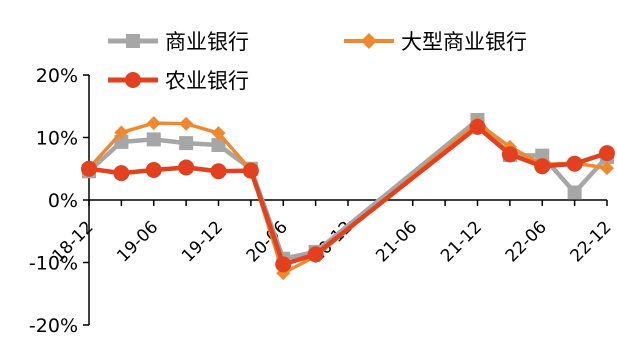 This screenshot has height=356, width=617. What do you see at coordinates (202, 241) in the screenshot?
I see `x-tick-label: 19-12` at bounding box center [202, 241].